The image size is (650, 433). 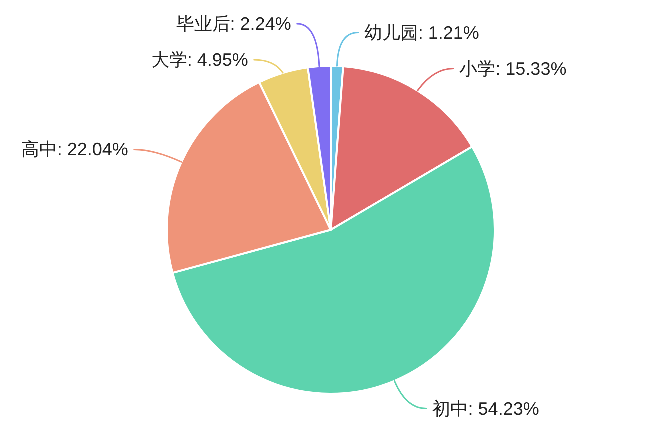 What do you see at coordinates (234, 24) in the screenshot?
I see `slice-label: 毕业后: 2.24%` at bounding box center [234, 24].